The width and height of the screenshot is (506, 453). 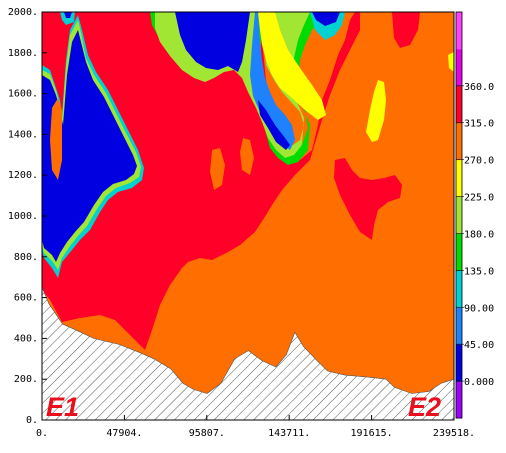 What do you see at coordinates (26, 338) in the screenshot?
I see `y-tick-label: 400.` at bounding box center [26, 338].